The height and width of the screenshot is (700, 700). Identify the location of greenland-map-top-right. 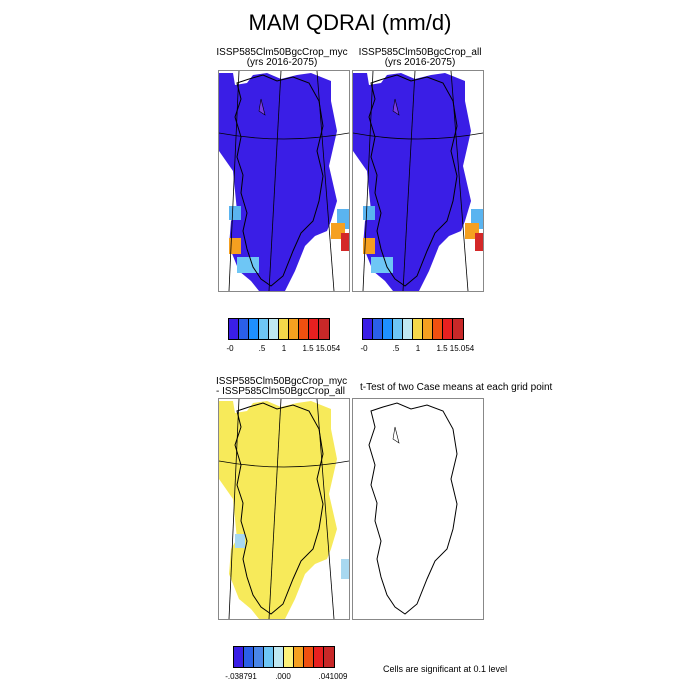
(418, 181).